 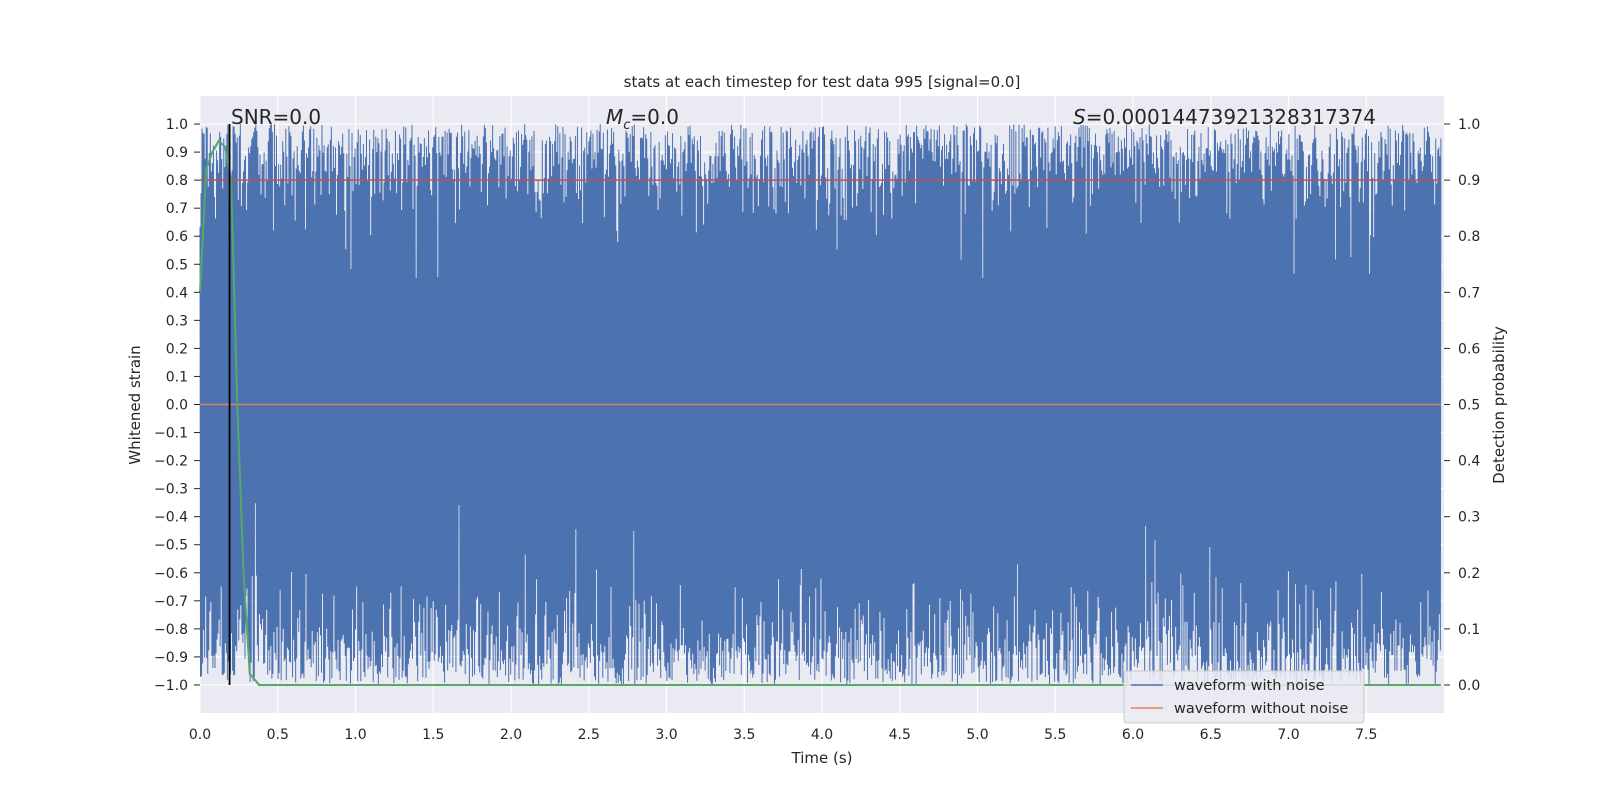 What do you see at coordinates (1469, 518) in the screenshot?
I see `y-right-tick-label: 0.3` at bounding box center [1469, 518].